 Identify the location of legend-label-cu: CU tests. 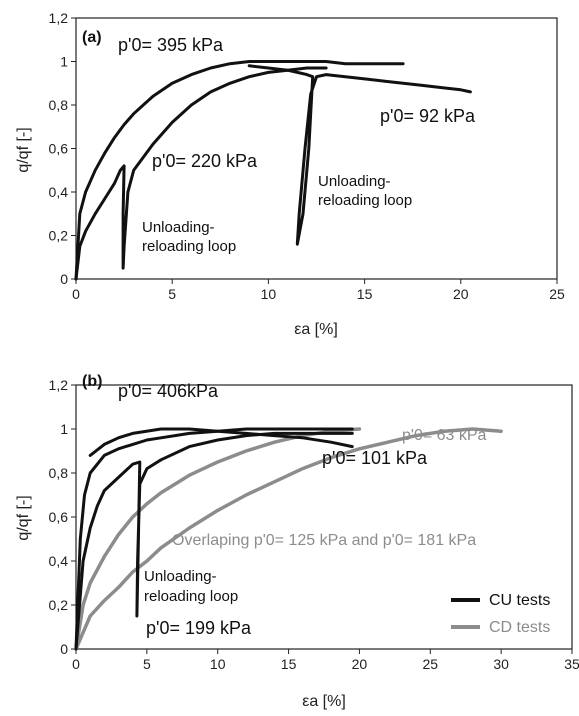
(519, 600).